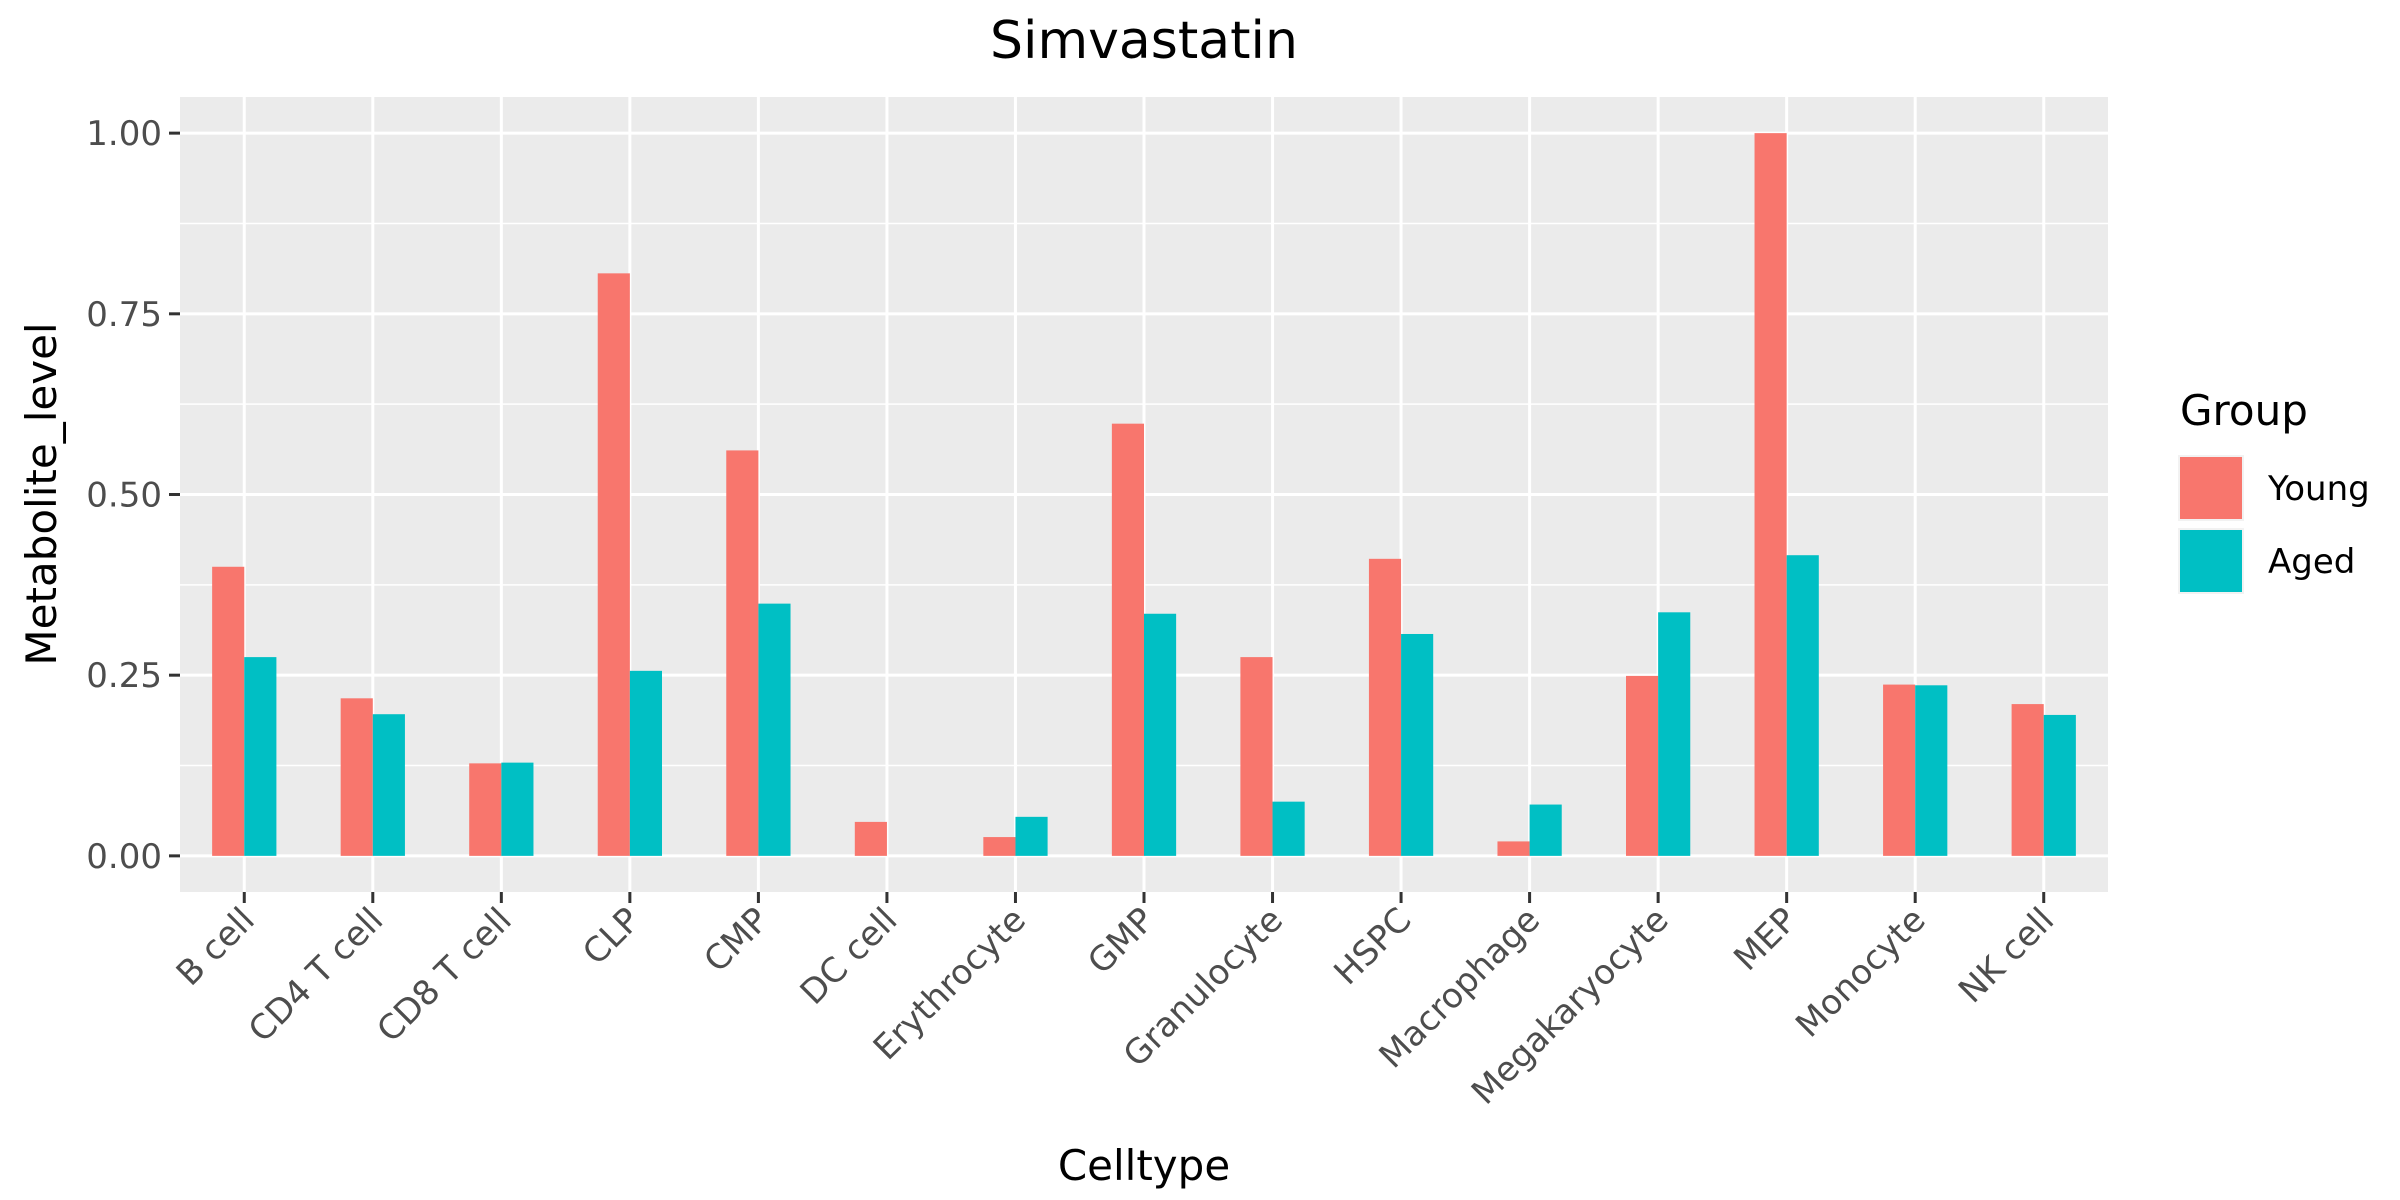  Describe the element at coordinates (216, 947) in the screenshot. I see `x-tick-label: B cell` at that location.